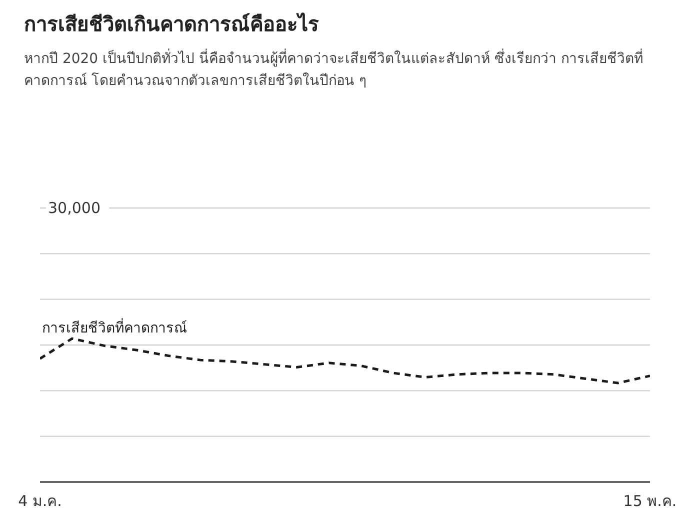  Describe the element at coordinates (40, 501) in the screenshot. I see `x-tick-label: 4 ม.ค.` at that location.